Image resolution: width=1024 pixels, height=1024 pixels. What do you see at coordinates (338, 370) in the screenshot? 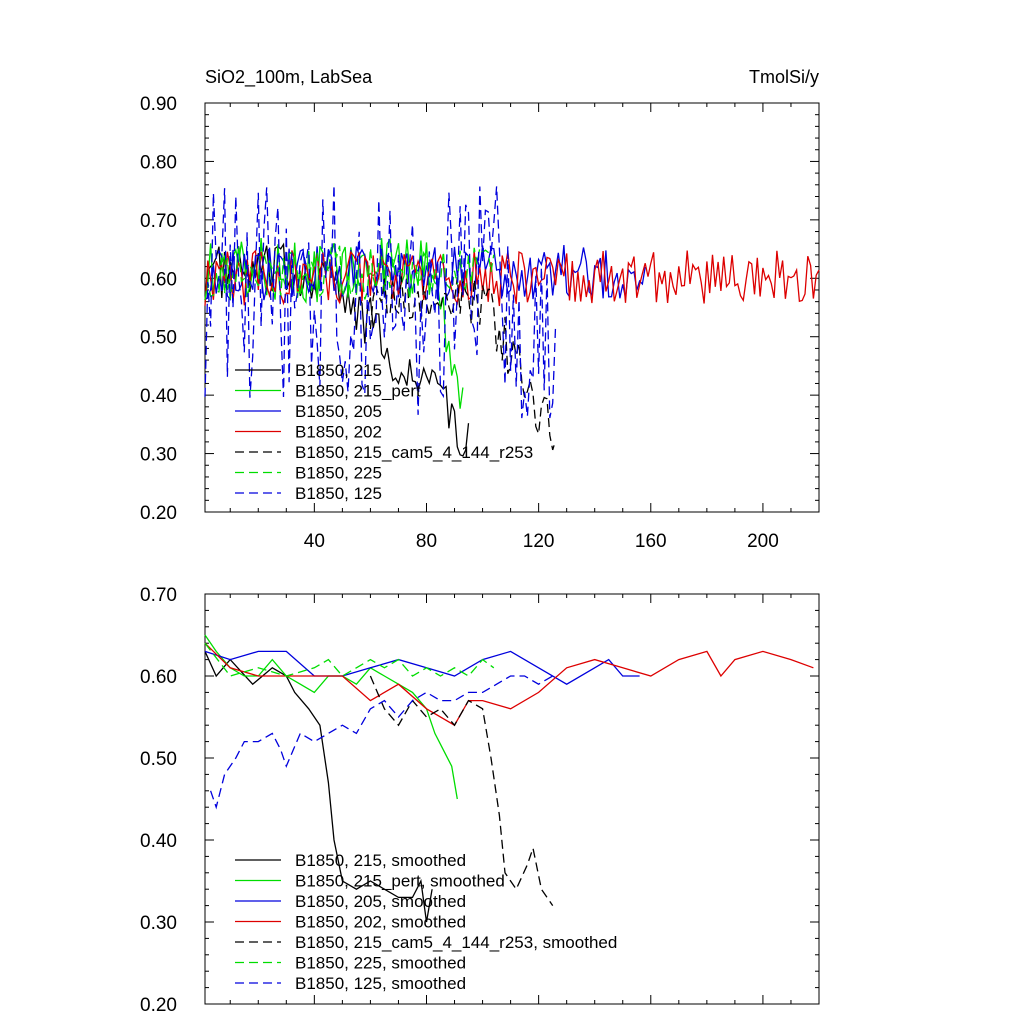
I see `legend-label: B1850, 215` at bounding box center [338, 370].